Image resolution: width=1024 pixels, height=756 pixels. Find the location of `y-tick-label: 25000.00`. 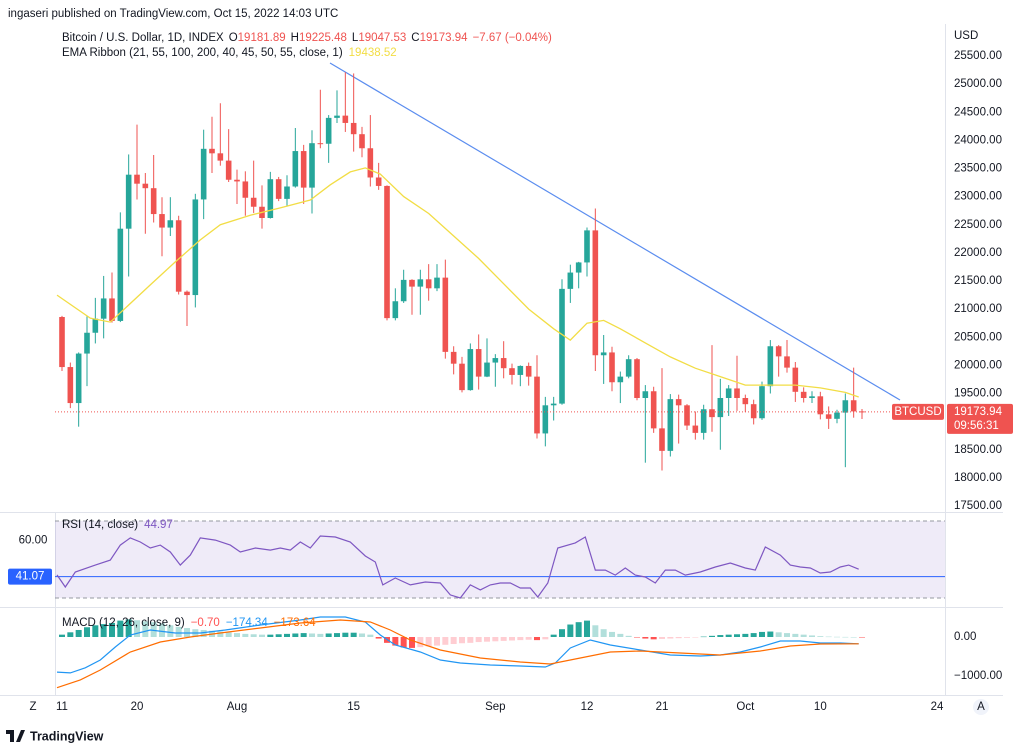

y-tick-label: 25000.00 is located at coordinates (978, 84).